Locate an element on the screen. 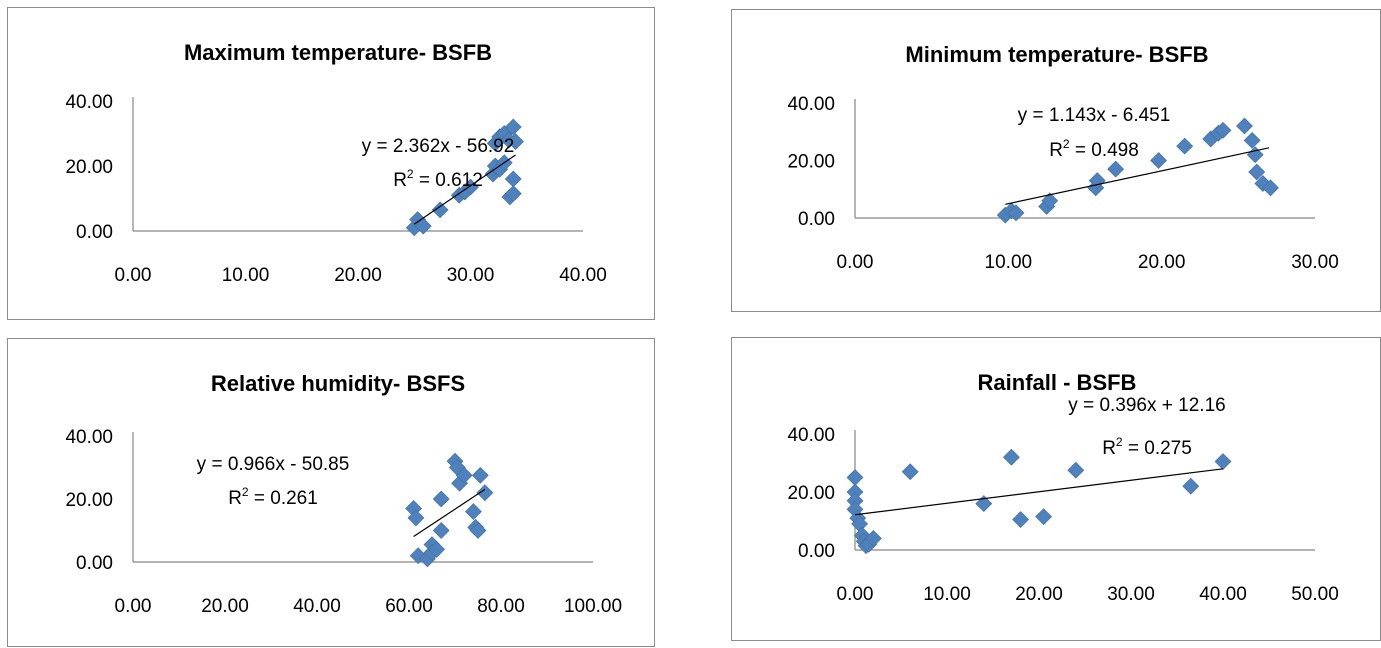  r-squared-label: R2 = 0.498 is located at coordinates (1094, 149).